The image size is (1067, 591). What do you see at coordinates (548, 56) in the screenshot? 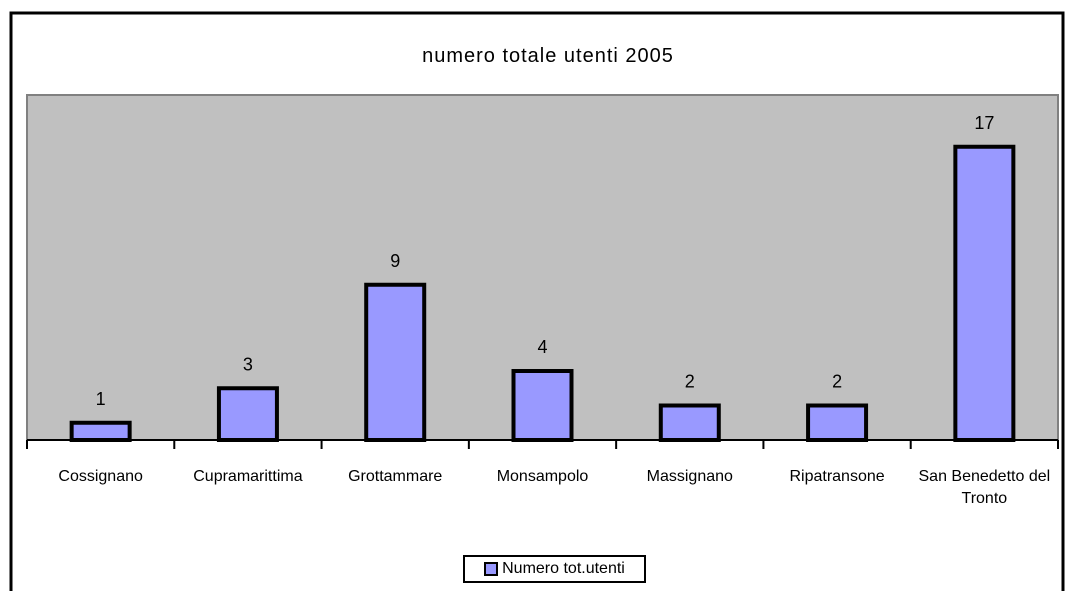
I see `chart-title: numero totale utenti 2005` at bounding box center [548, 56].